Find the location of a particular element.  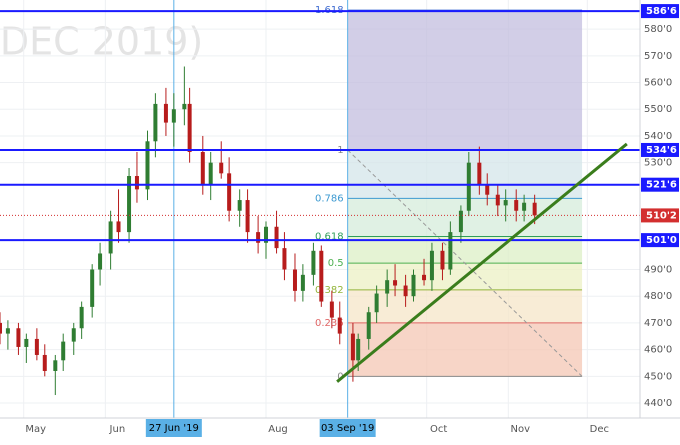

fib-label: 0 is located at coordinates (340, 376).